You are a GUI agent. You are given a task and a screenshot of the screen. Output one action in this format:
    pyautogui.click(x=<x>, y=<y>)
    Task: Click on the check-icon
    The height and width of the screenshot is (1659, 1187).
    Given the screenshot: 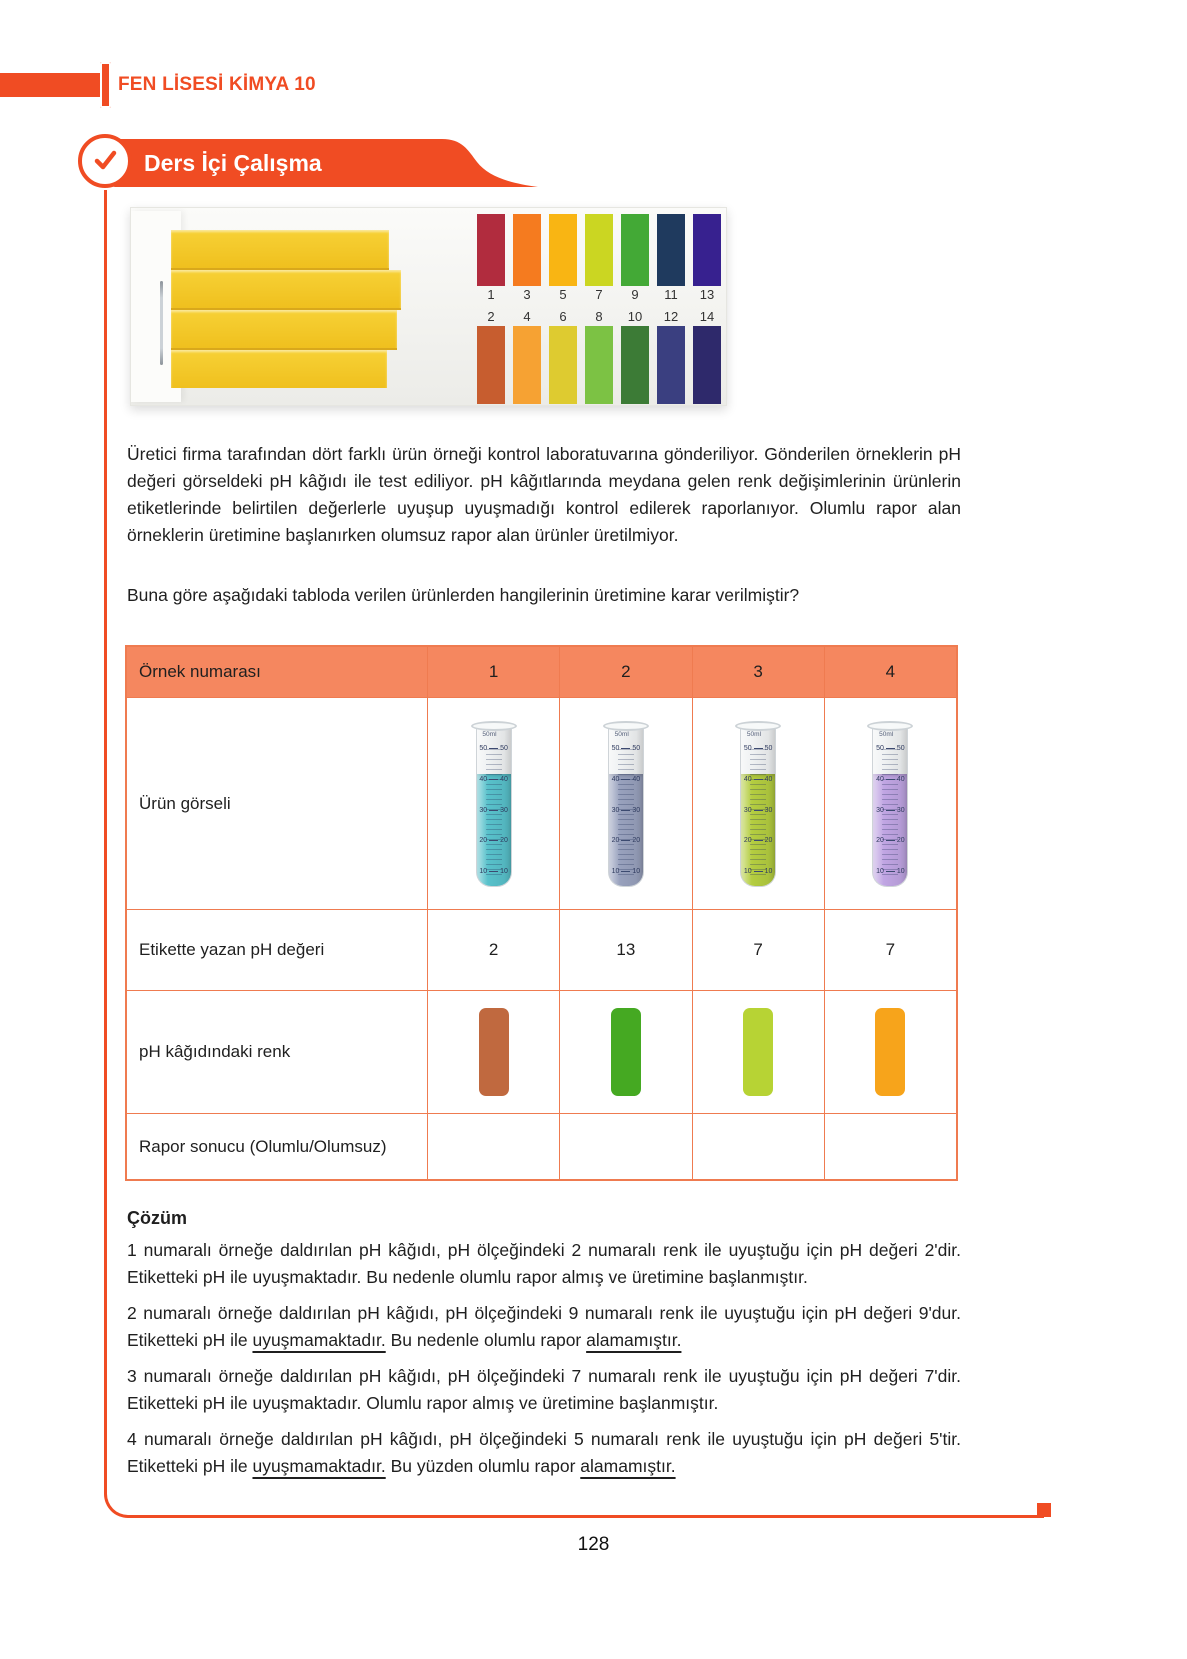 What is the action you would take?
    pyautogui.click(x=105, y=160)
    